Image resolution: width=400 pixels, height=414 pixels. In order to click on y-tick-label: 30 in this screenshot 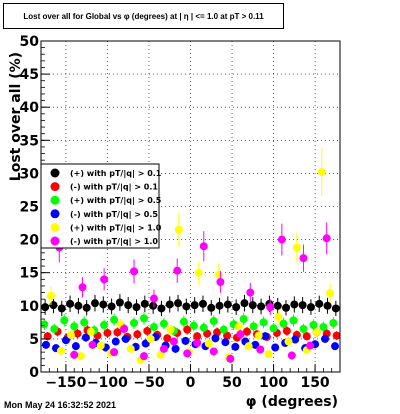, I will do `click(30, 174)`.